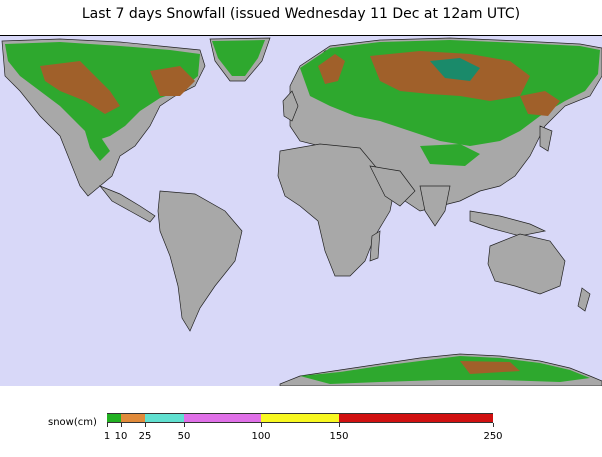 This screenshot has height=457, width=602. I want to click on legend-tick-label: 50, so click(184, 436).